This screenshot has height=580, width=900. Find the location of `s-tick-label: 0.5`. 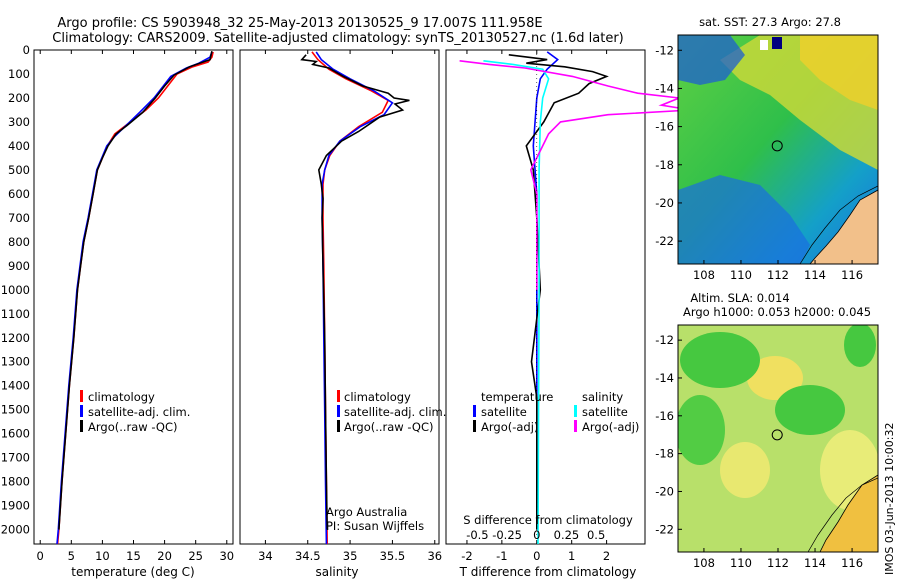

s-tick-label: 0.5 is located at coordinates (596, 535).